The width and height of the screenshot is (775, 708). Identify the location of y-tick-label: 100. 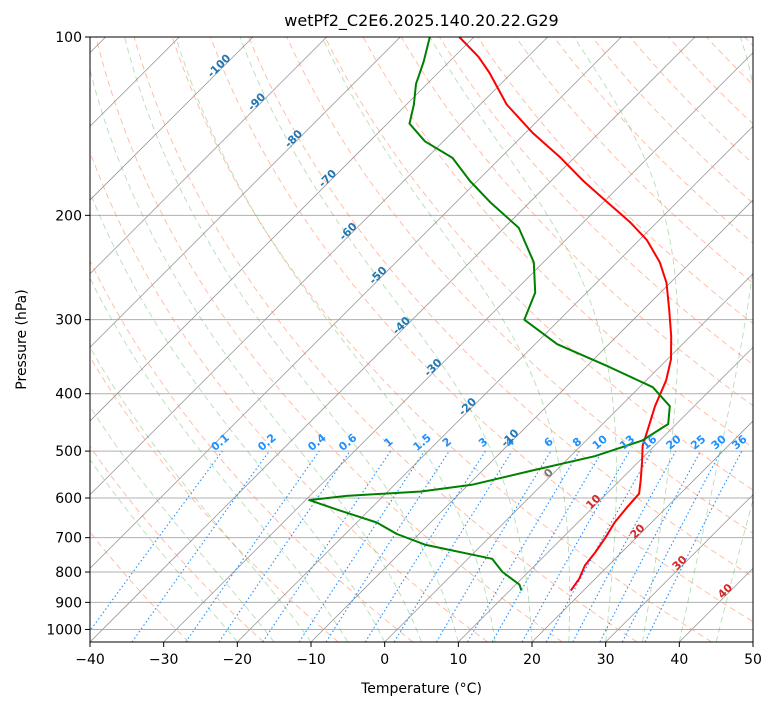
(68, 38).